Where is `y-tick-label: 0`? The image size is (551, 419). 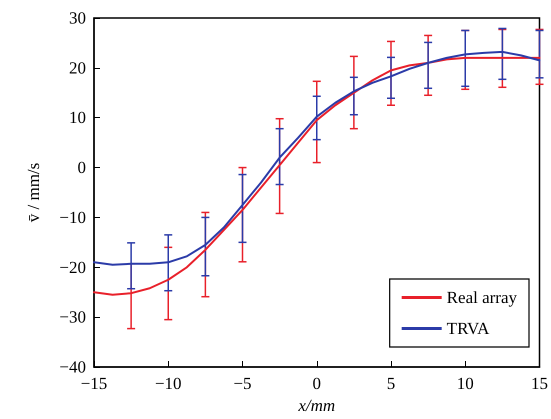
y-tick-label: 0 is located at coordinates (82, 168).